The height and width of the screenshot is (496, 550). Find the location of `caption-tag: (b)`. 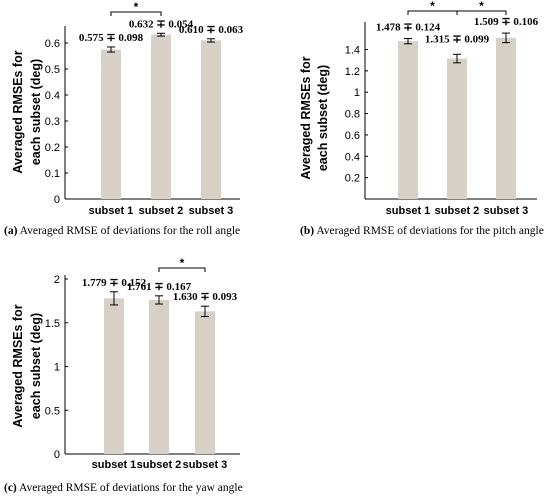

caption-tag: (b) is located at coordinates (307, 231).